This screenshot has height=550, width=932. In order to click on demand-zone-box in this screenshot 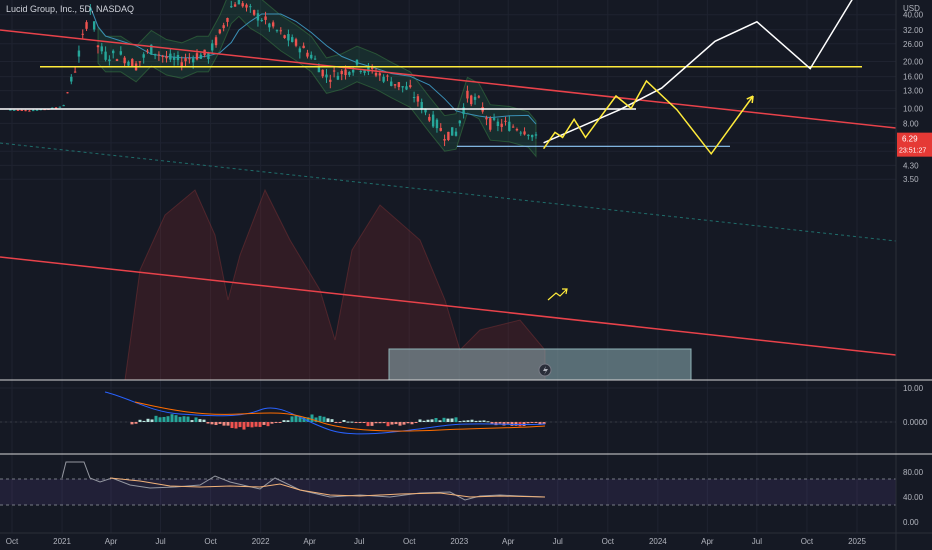, I will do `click(540, 364)`.